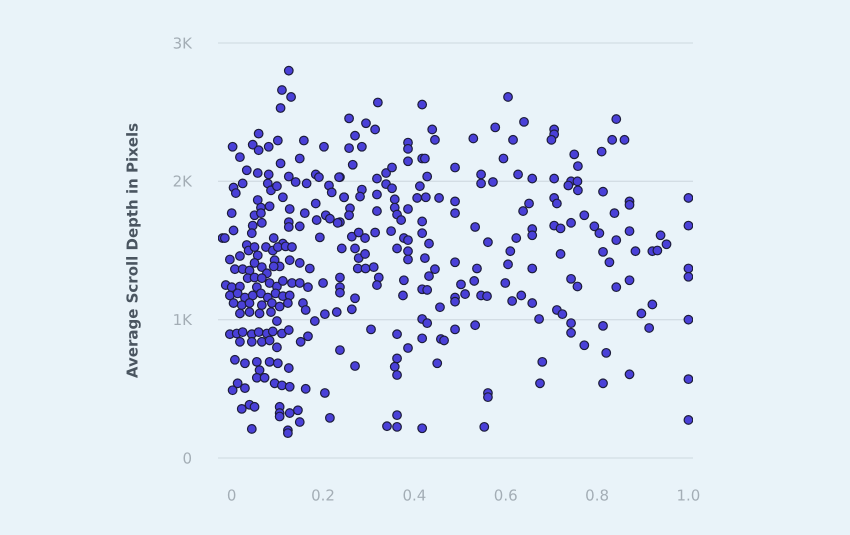 The image size is (850, 535). I want to click on y-tick-label: 0, so click(187, 458).